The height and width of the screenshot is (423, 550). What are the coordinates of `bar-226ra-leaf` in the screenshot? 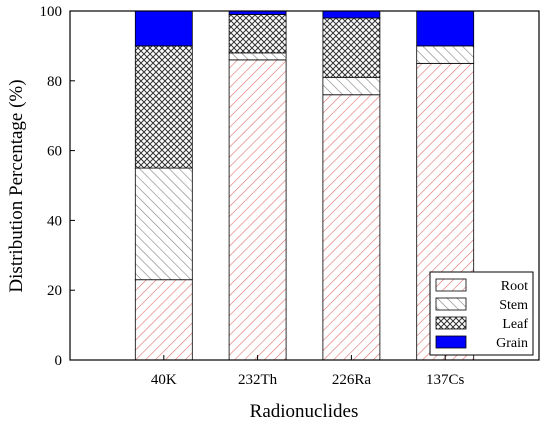 It's located at (351, 47).